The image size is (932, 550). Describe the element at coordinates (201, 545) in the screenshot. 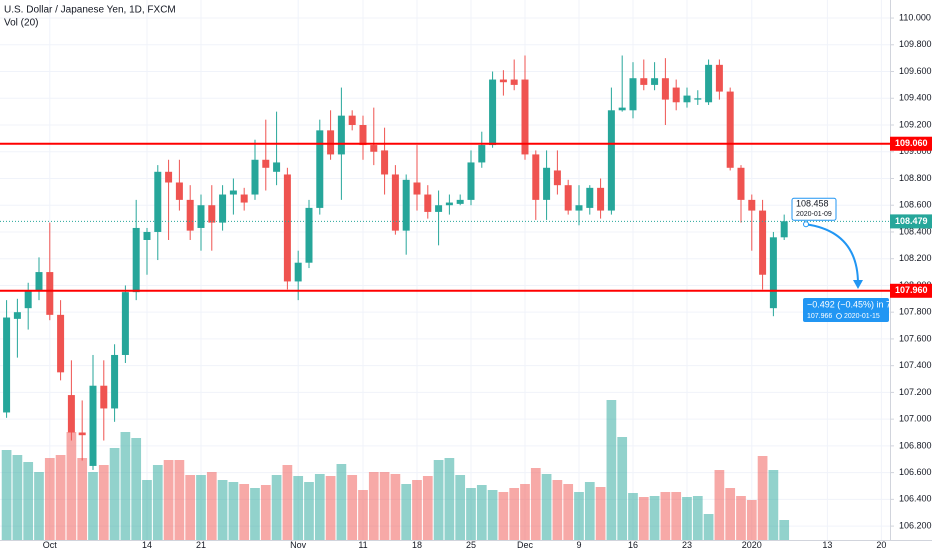

I see `x-tick-label: 21` at that location.